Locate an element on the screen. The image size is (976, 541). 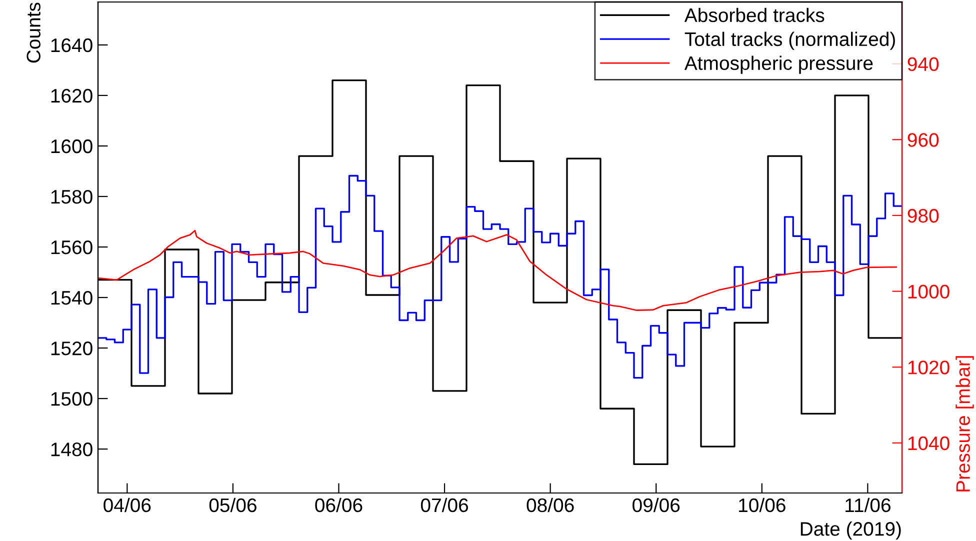
legend-label: Absorbed tracks is located at coordinates (754, 15).